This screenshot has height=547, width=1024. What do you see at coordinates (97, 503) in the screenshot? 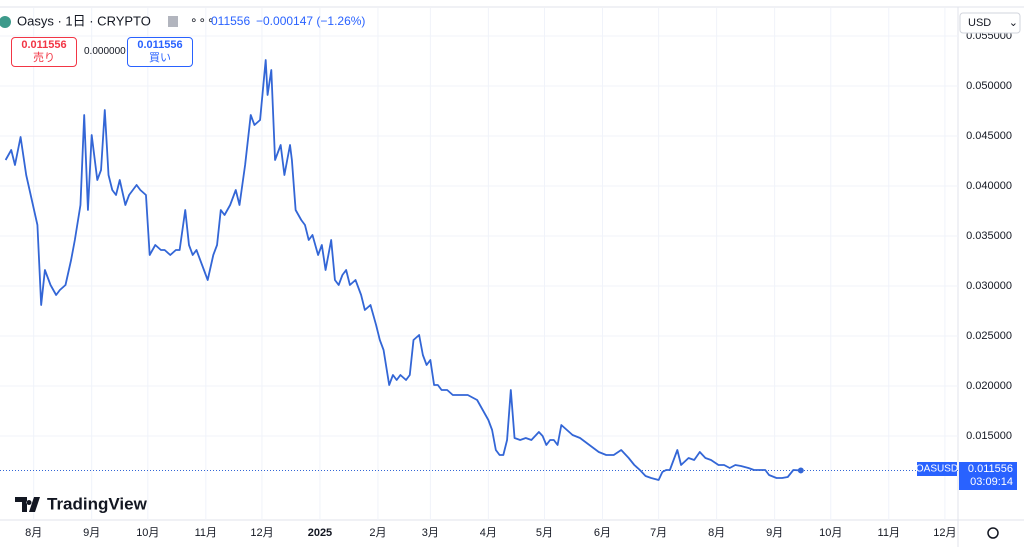
I see `brand-name: TradingView` at bounding box center [97, 503].